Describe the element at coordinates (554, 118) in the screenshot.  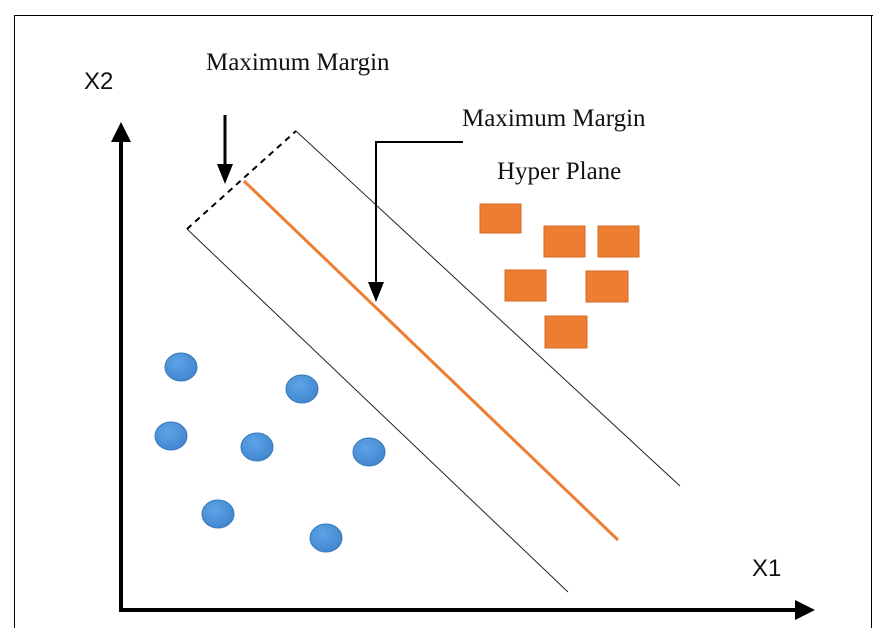
I see `maximum-margin-hyperplane-label-line1: Maximum Margin` at that location.